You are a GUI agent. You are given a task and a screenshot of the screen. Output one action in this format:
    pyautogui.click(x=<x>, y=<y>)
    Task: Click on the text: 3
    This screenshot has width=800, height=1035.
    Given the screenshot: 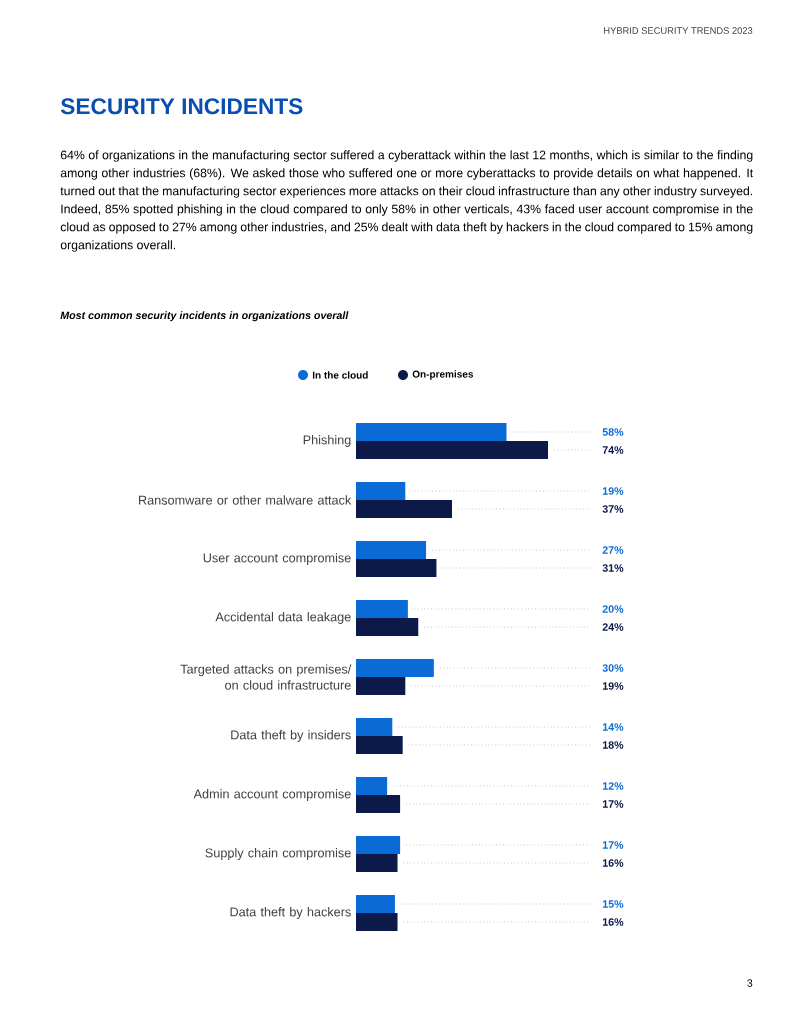 What is the action you would take?
    pyautogui.click(x=750, y=983)
    